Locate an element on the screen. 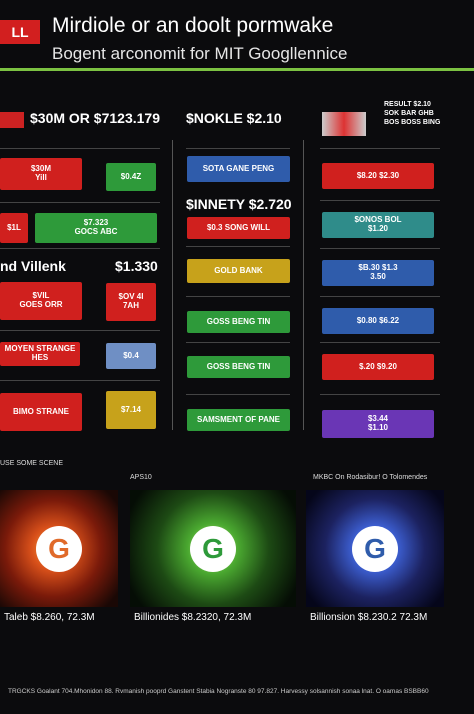 This screenshot has height=714, width=474. info-box: $0.80 $6.22 is located at coordinates (378, 321).